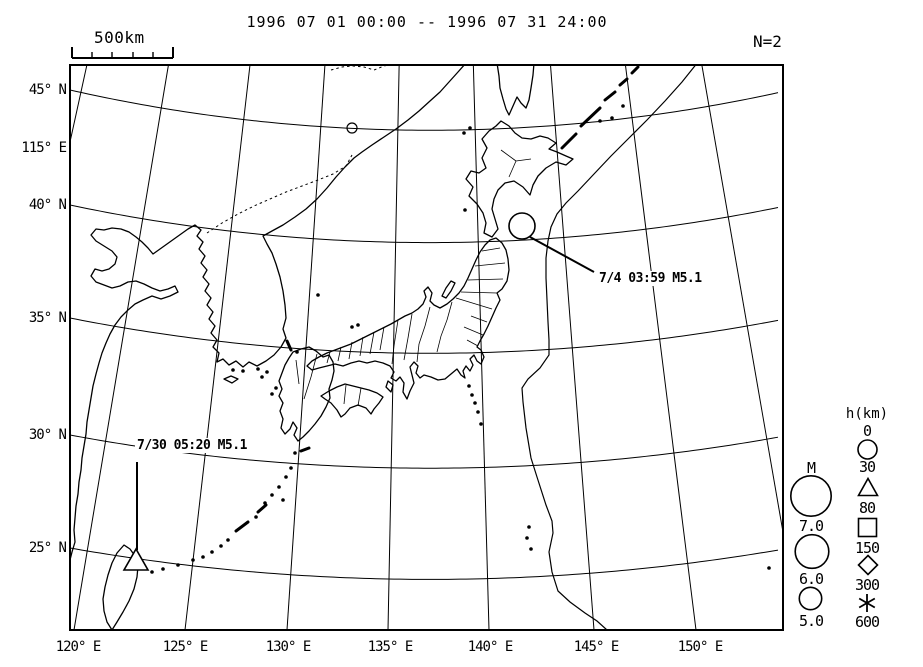 This screenshot has width=923, height=667. Describe the element at coordinates (810, 598) in the screenshot. I see `magnitude-5-circle-icon` at that location.